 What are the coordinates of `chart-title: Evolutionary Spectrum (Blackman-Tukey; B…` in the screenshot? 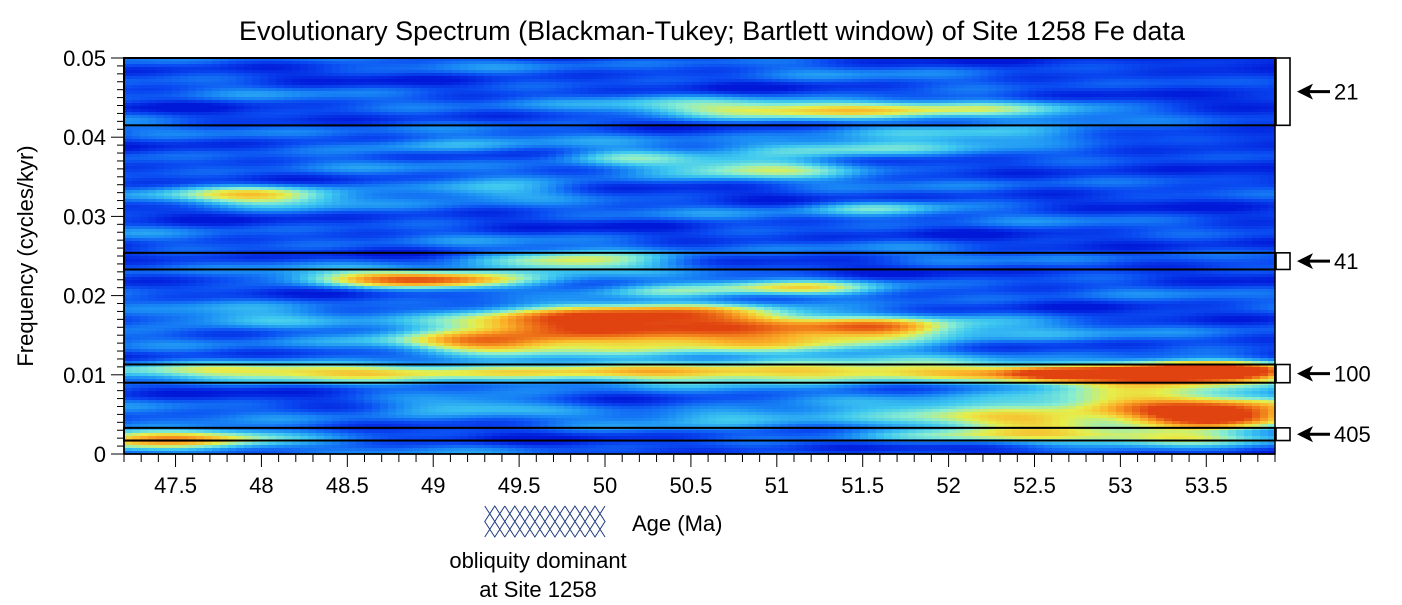 It's located at (712, 31).